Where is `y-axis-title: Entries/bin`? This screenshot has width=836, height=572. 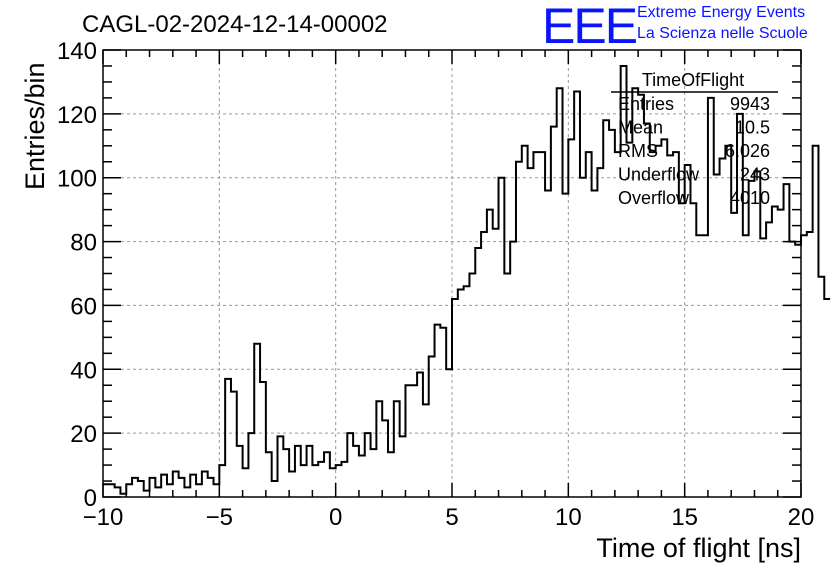
y-axis-title: Entries/bin is located at coordinates (35, 126).